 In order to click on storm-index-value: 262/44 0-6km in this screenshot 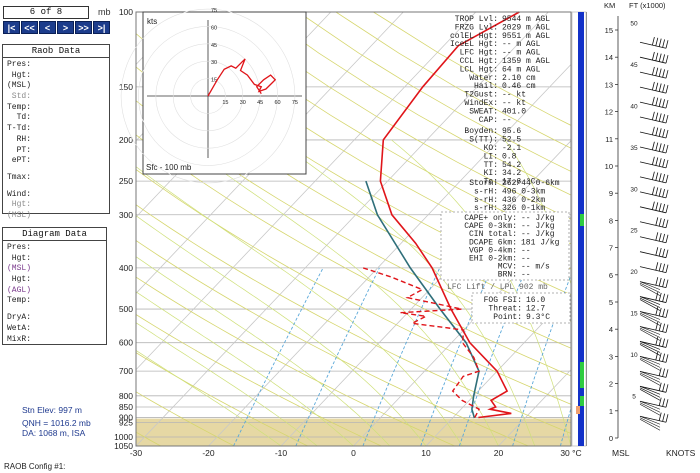, I will do `click(531, 183)`.